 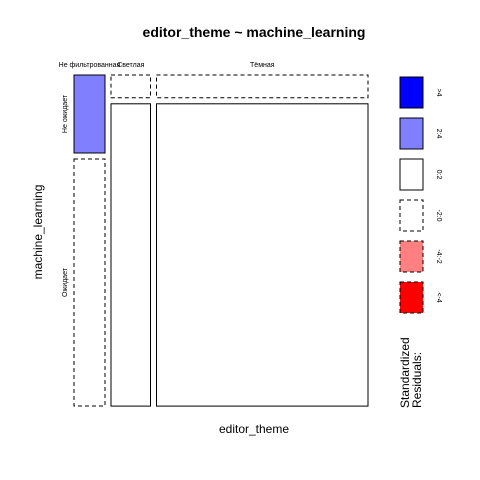 I want to click on x-axis-label: editor_theme, so click(x=254, y=429).